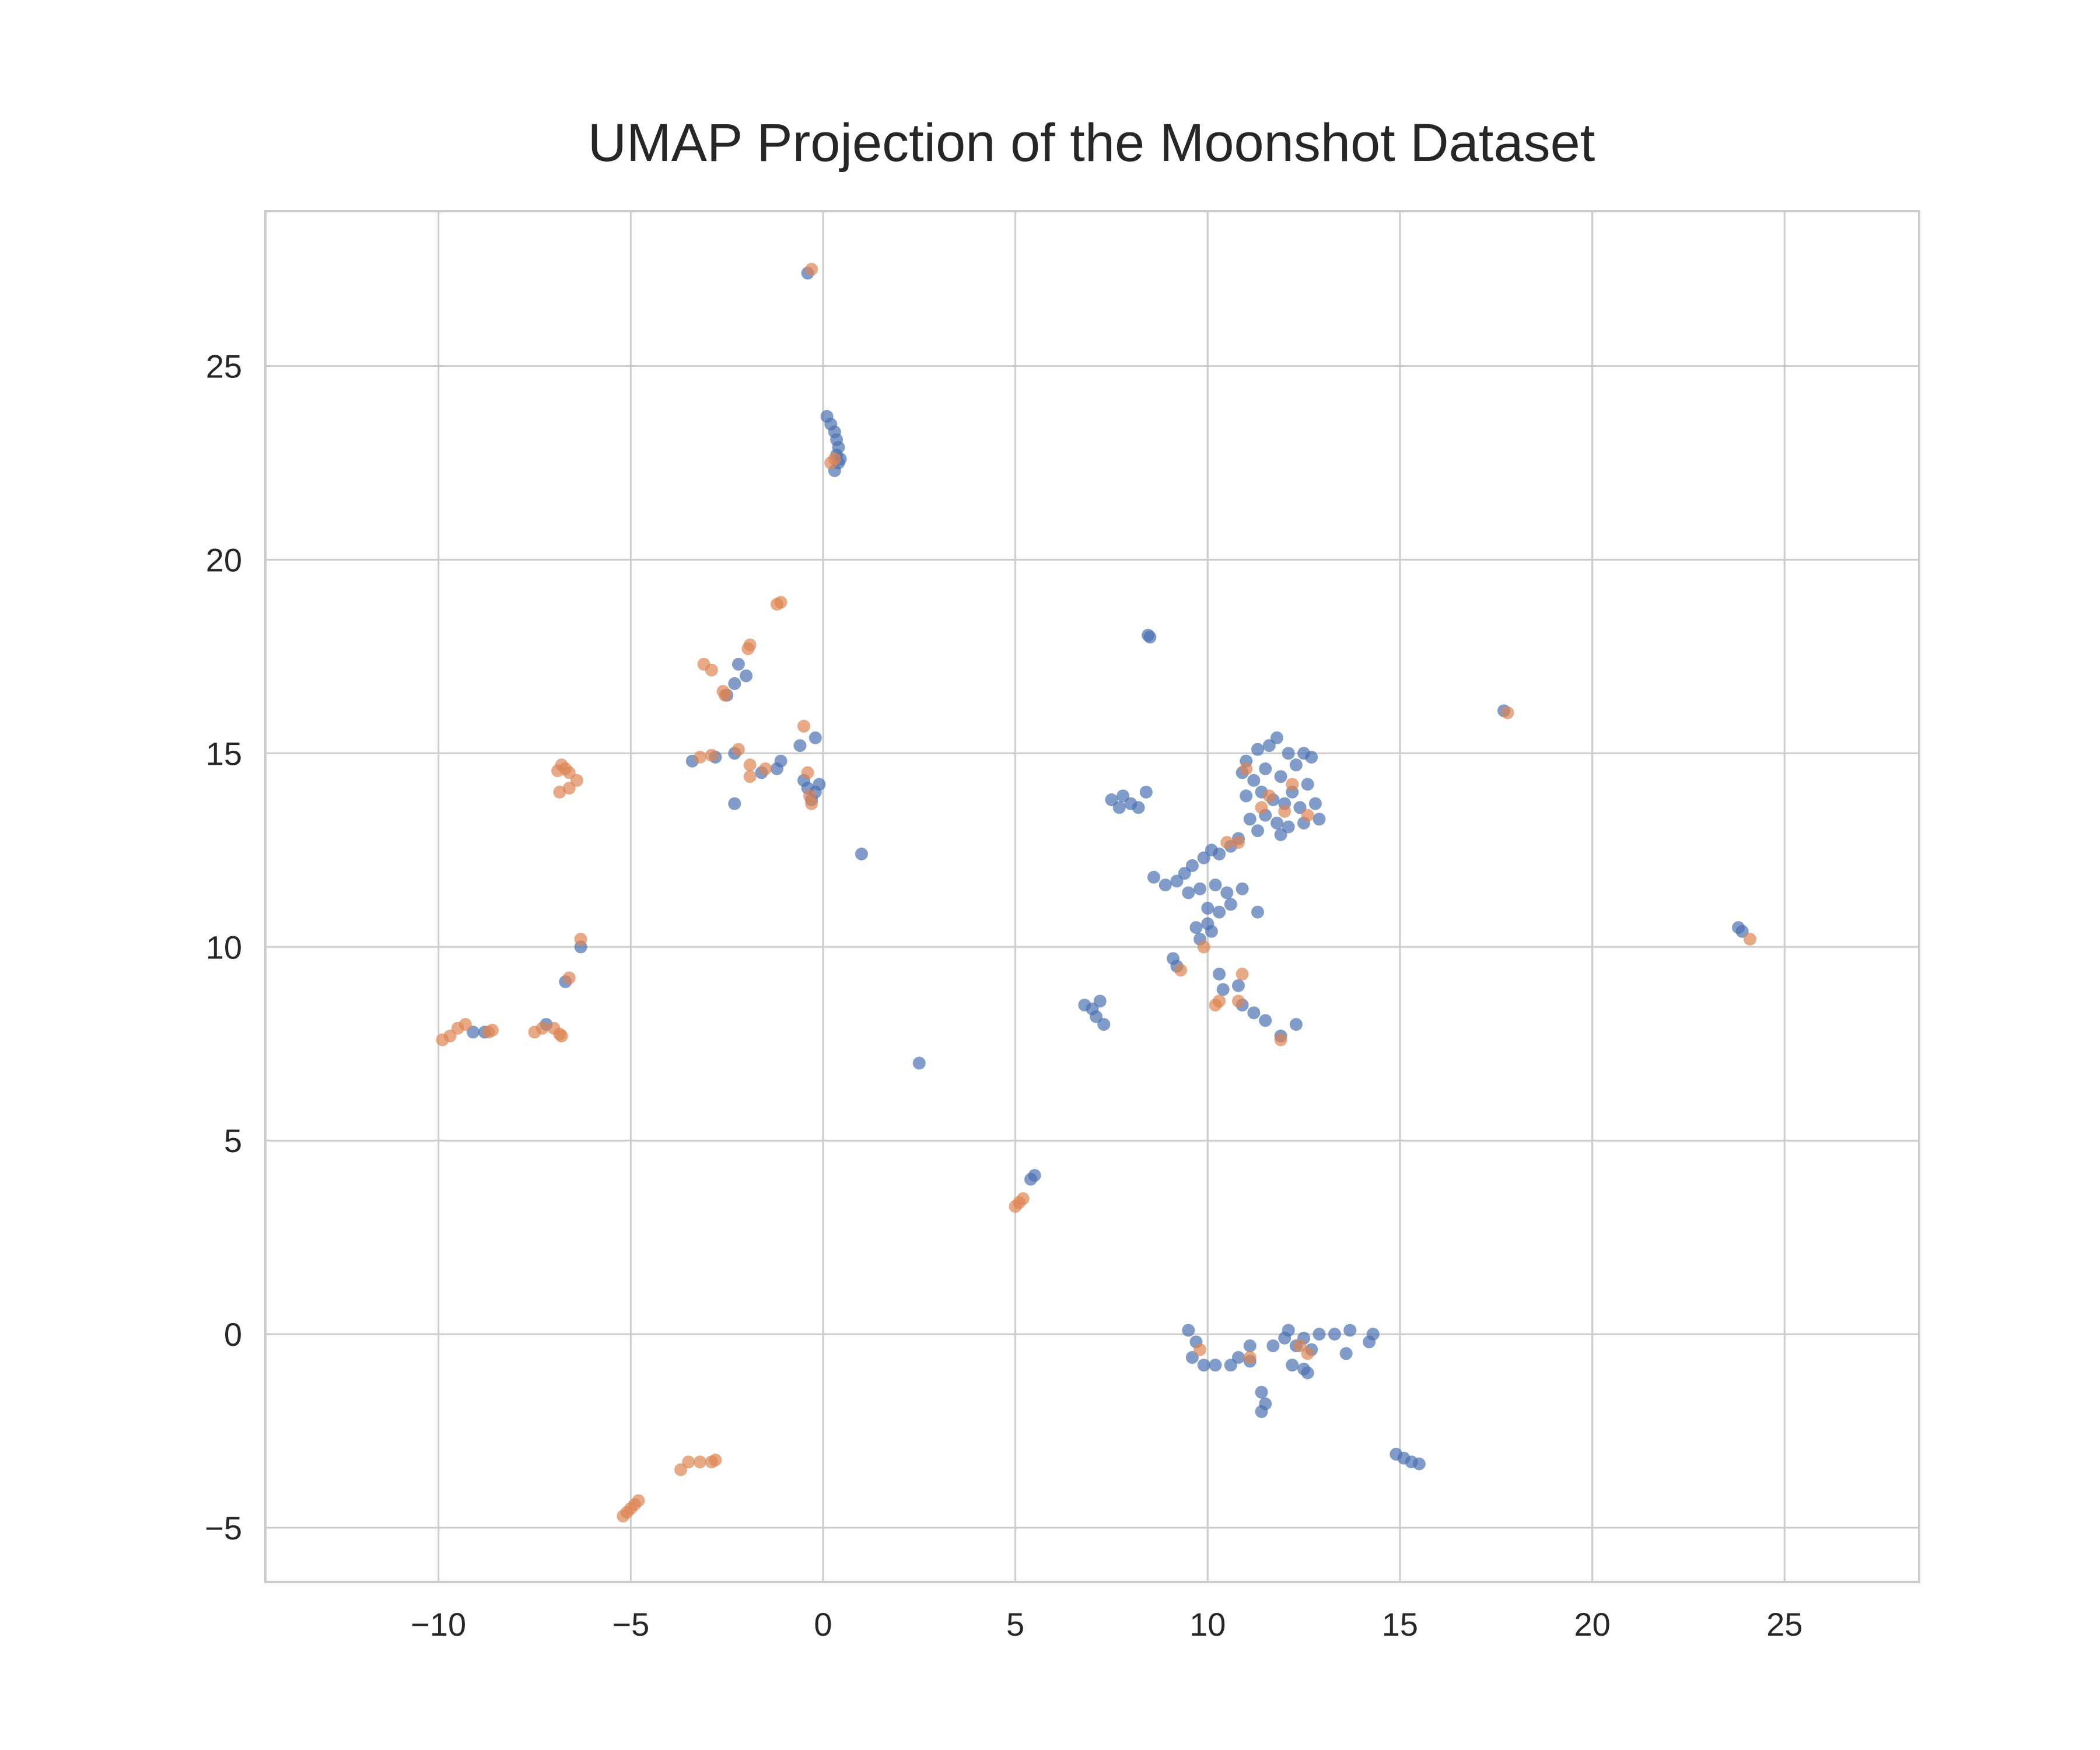 The image size is (2100, 1750). I want to click on x-tick-label: 15, so click(1400, 1624).